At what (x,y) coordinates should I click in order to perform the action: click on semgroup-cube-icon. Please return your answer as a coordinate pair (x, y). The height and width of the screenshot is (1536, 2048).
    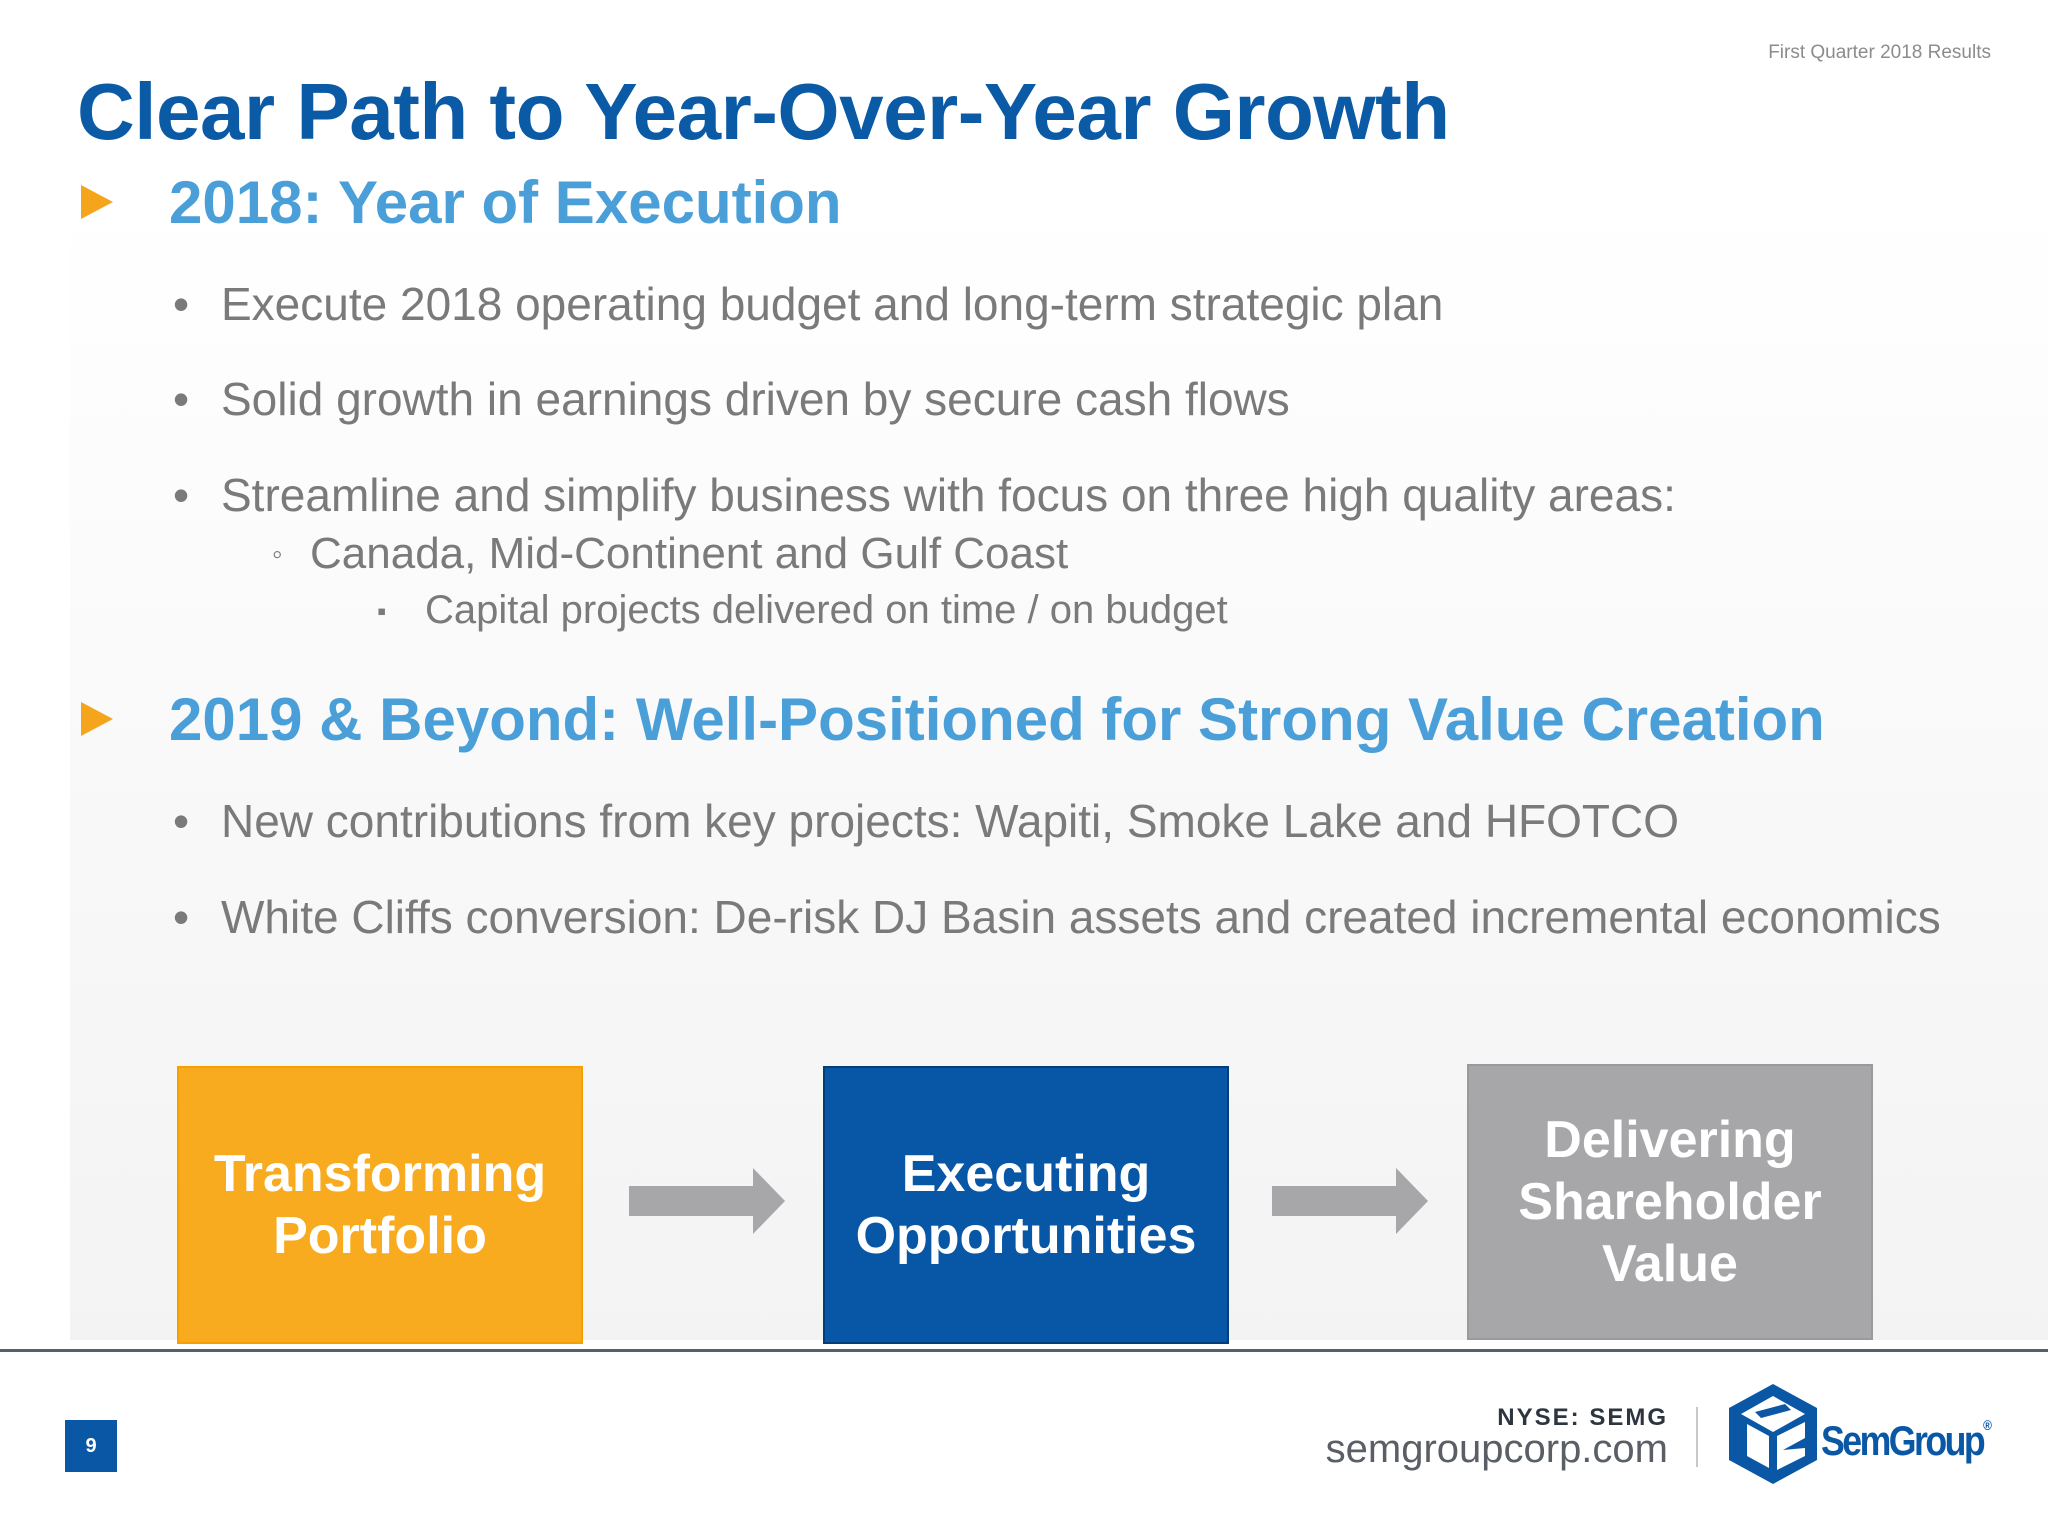
    Looking at the image, I should click on (1773, 1434).